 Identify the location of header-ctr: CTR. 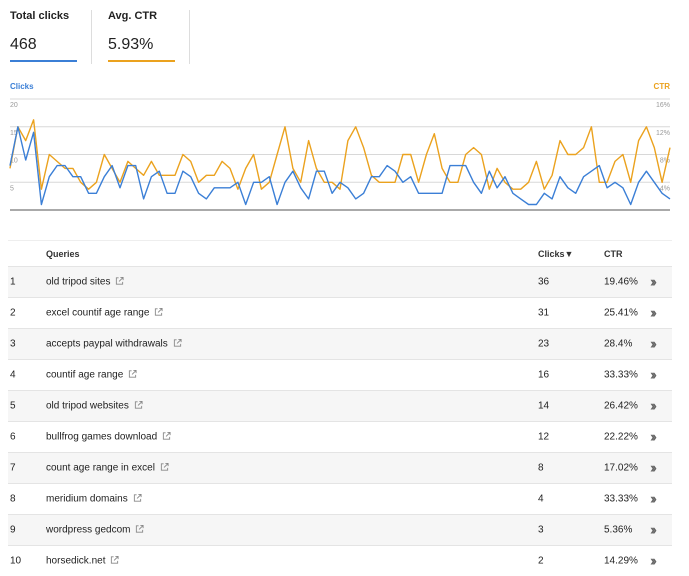
(613, 253).